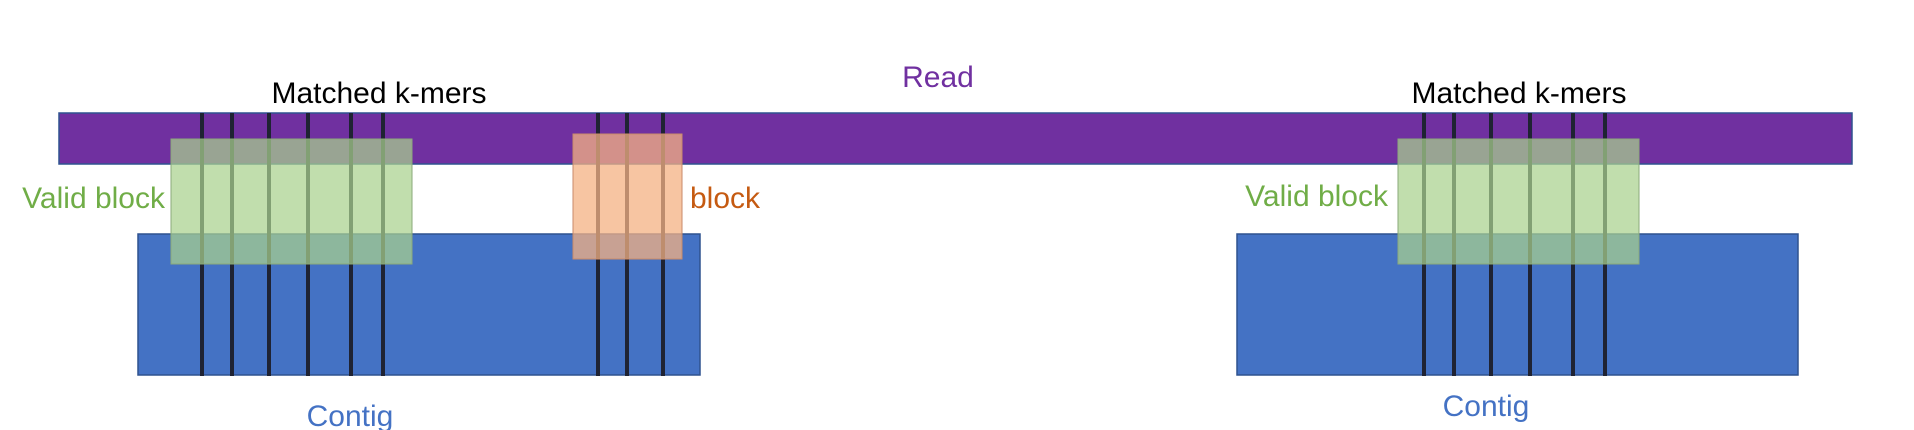 The width and height of the screenshot is (1914, 430). Describe the element at coordinates (1518, 93) in the screenshot. I see `matched-kmers-label-right: Matched k-mers` at that location.